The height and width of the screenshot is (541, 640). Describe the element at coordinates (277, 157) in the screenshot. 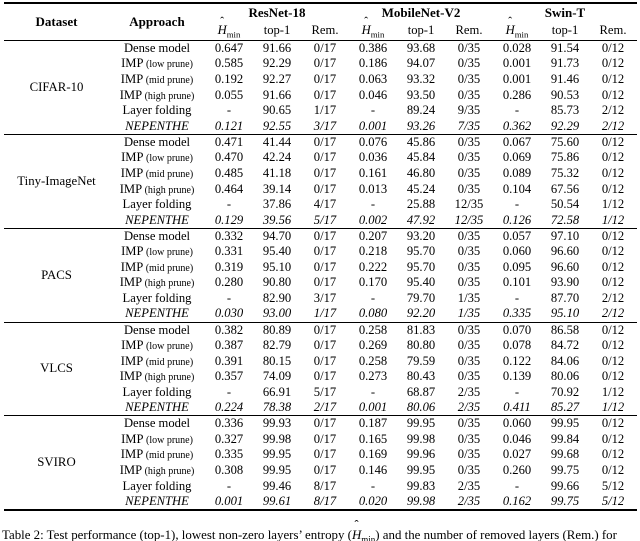

I see `metric-cell: 42.24` at that location.